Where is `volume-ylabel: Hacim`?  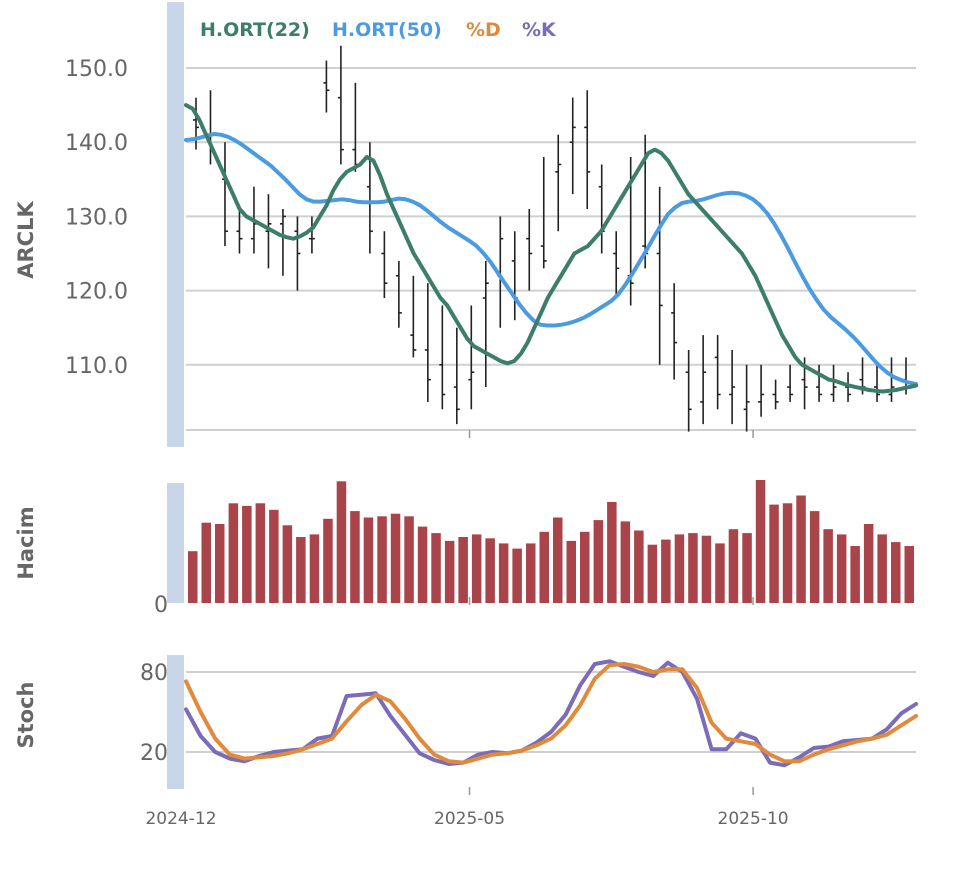 volume-ylabel: Hacim is located at coordinates (26, 542).